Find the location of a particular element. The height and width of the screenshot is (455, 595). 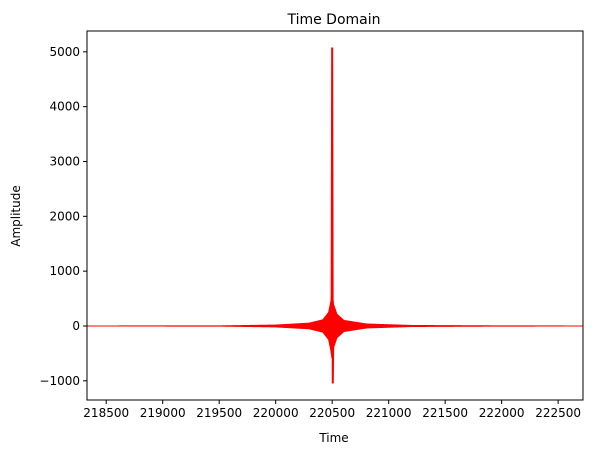

y-tick-label: −1000 is located at coordinates (59, 381).